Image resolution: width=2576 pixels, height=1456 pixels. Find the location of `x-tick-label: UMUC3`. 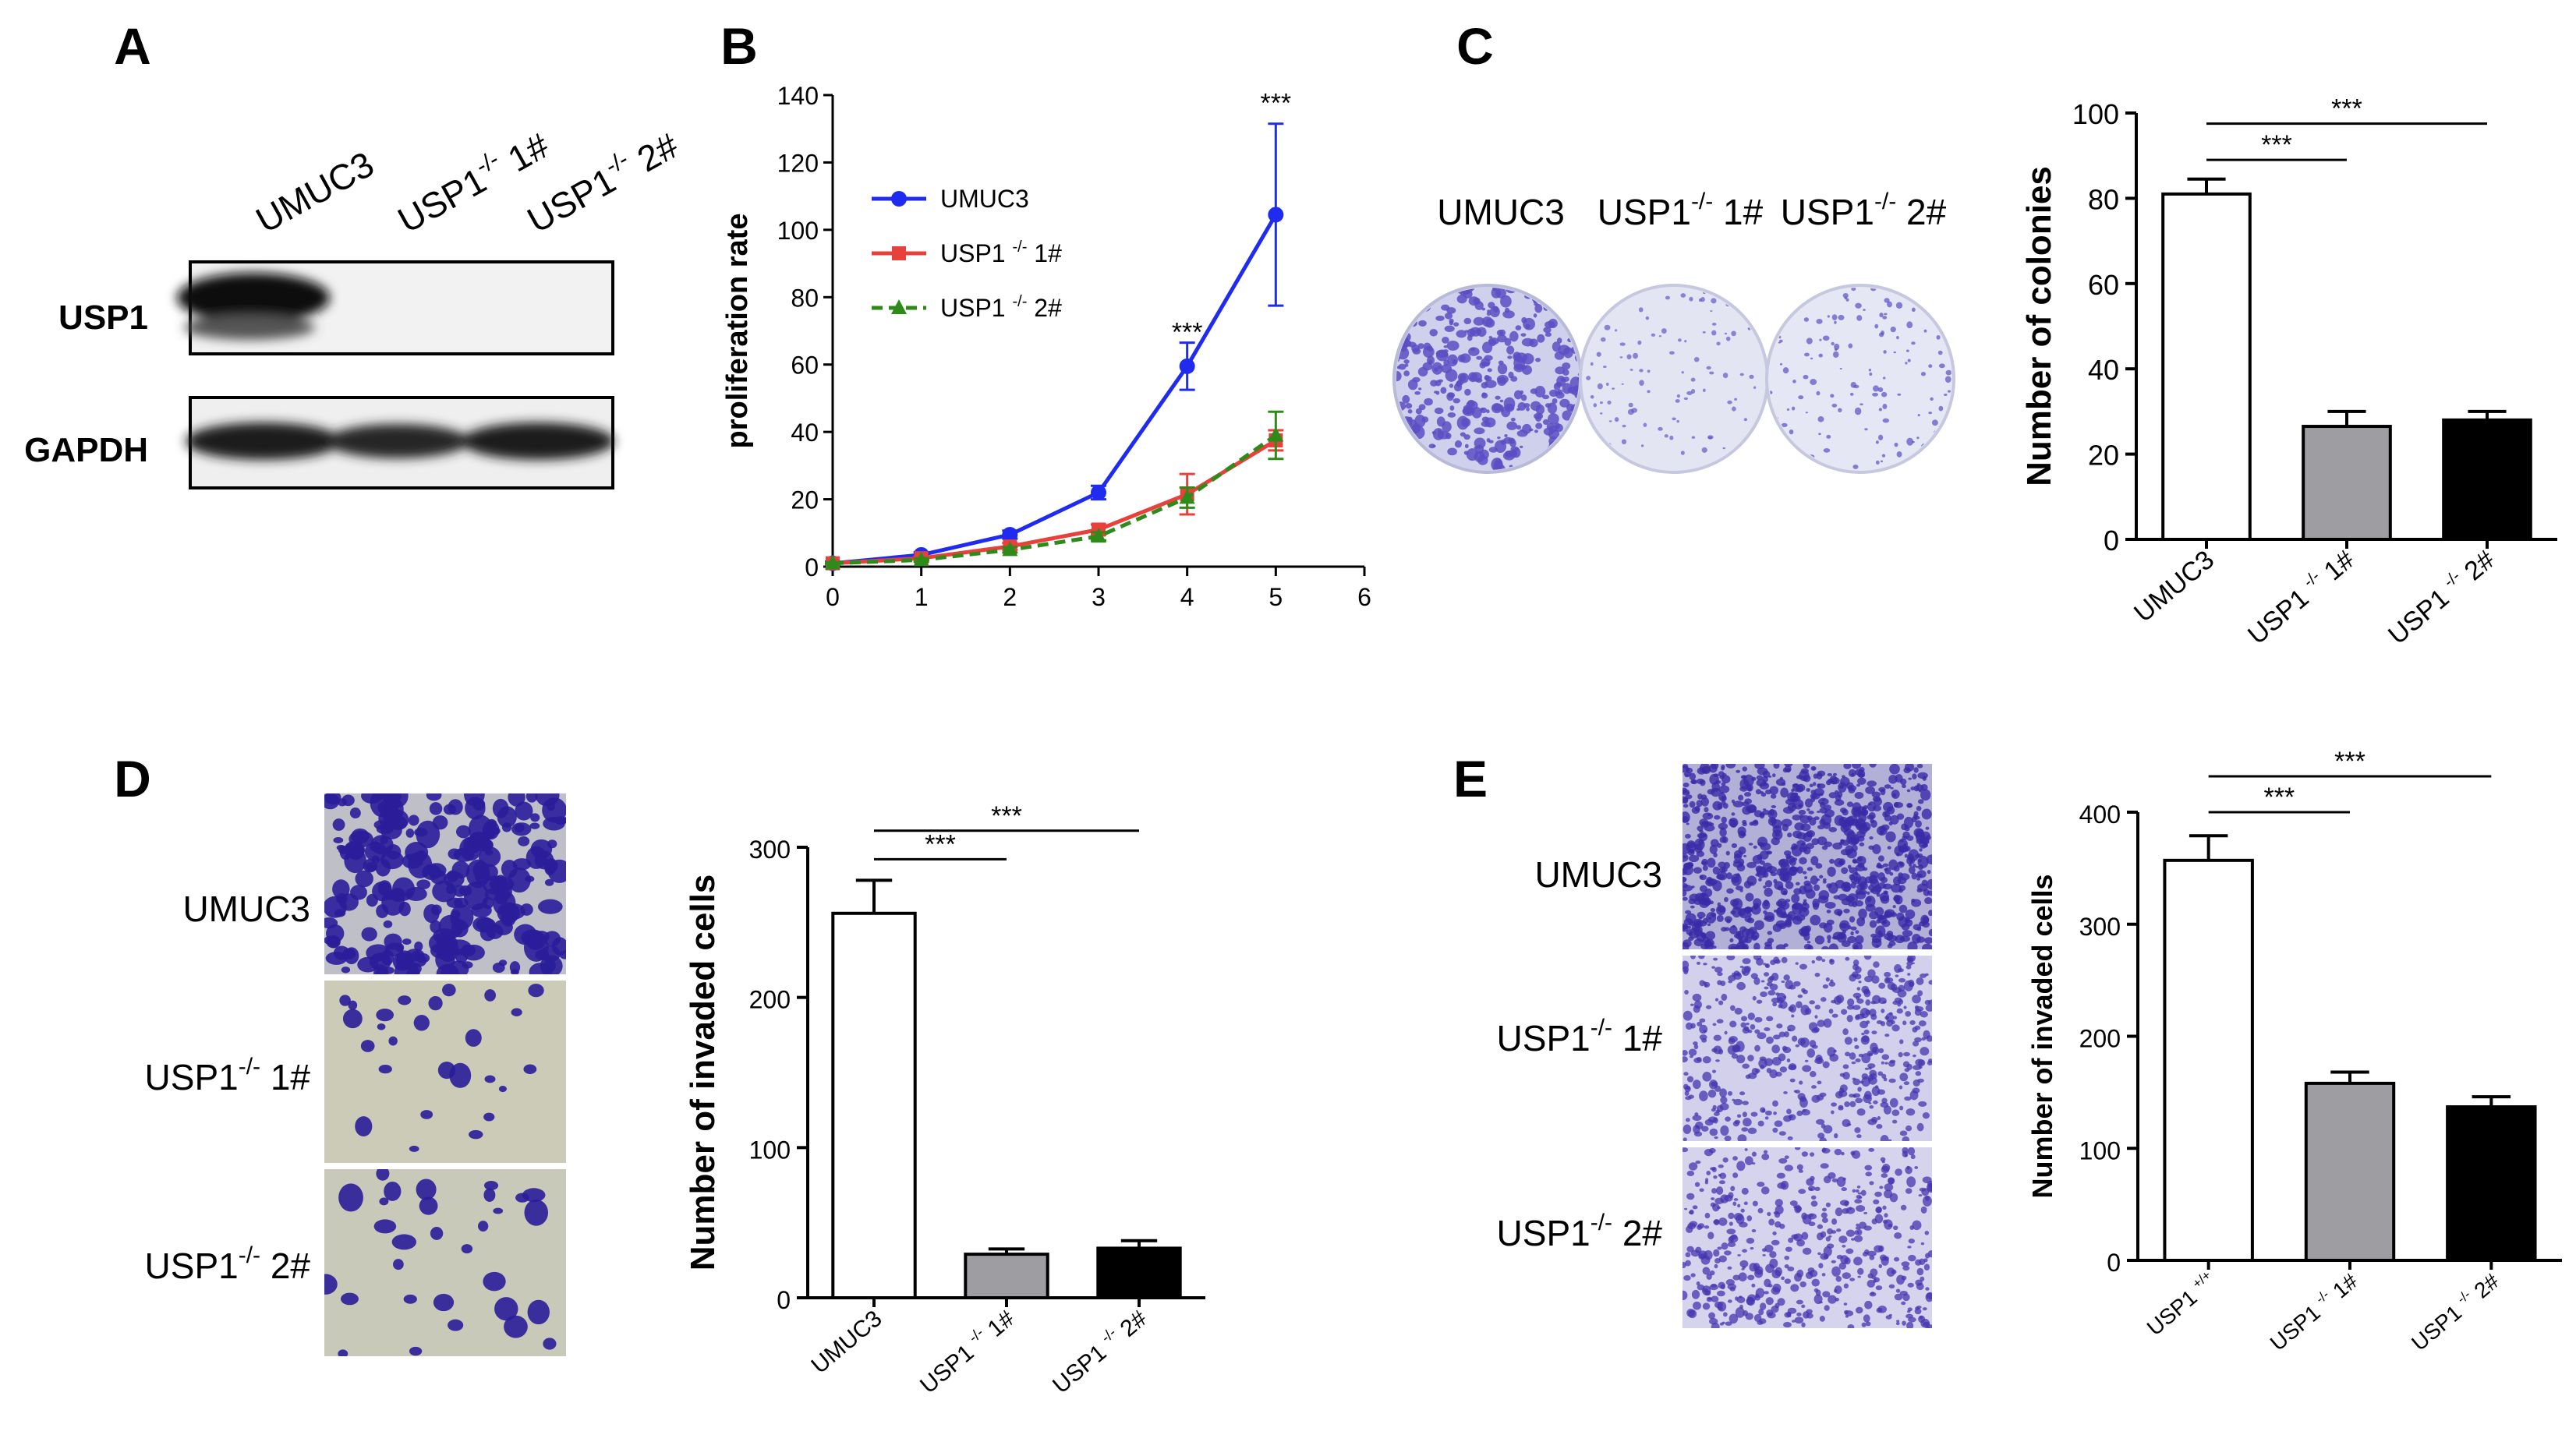

x-tick-label: UMUC3 is located at coordinates (847, 1342).